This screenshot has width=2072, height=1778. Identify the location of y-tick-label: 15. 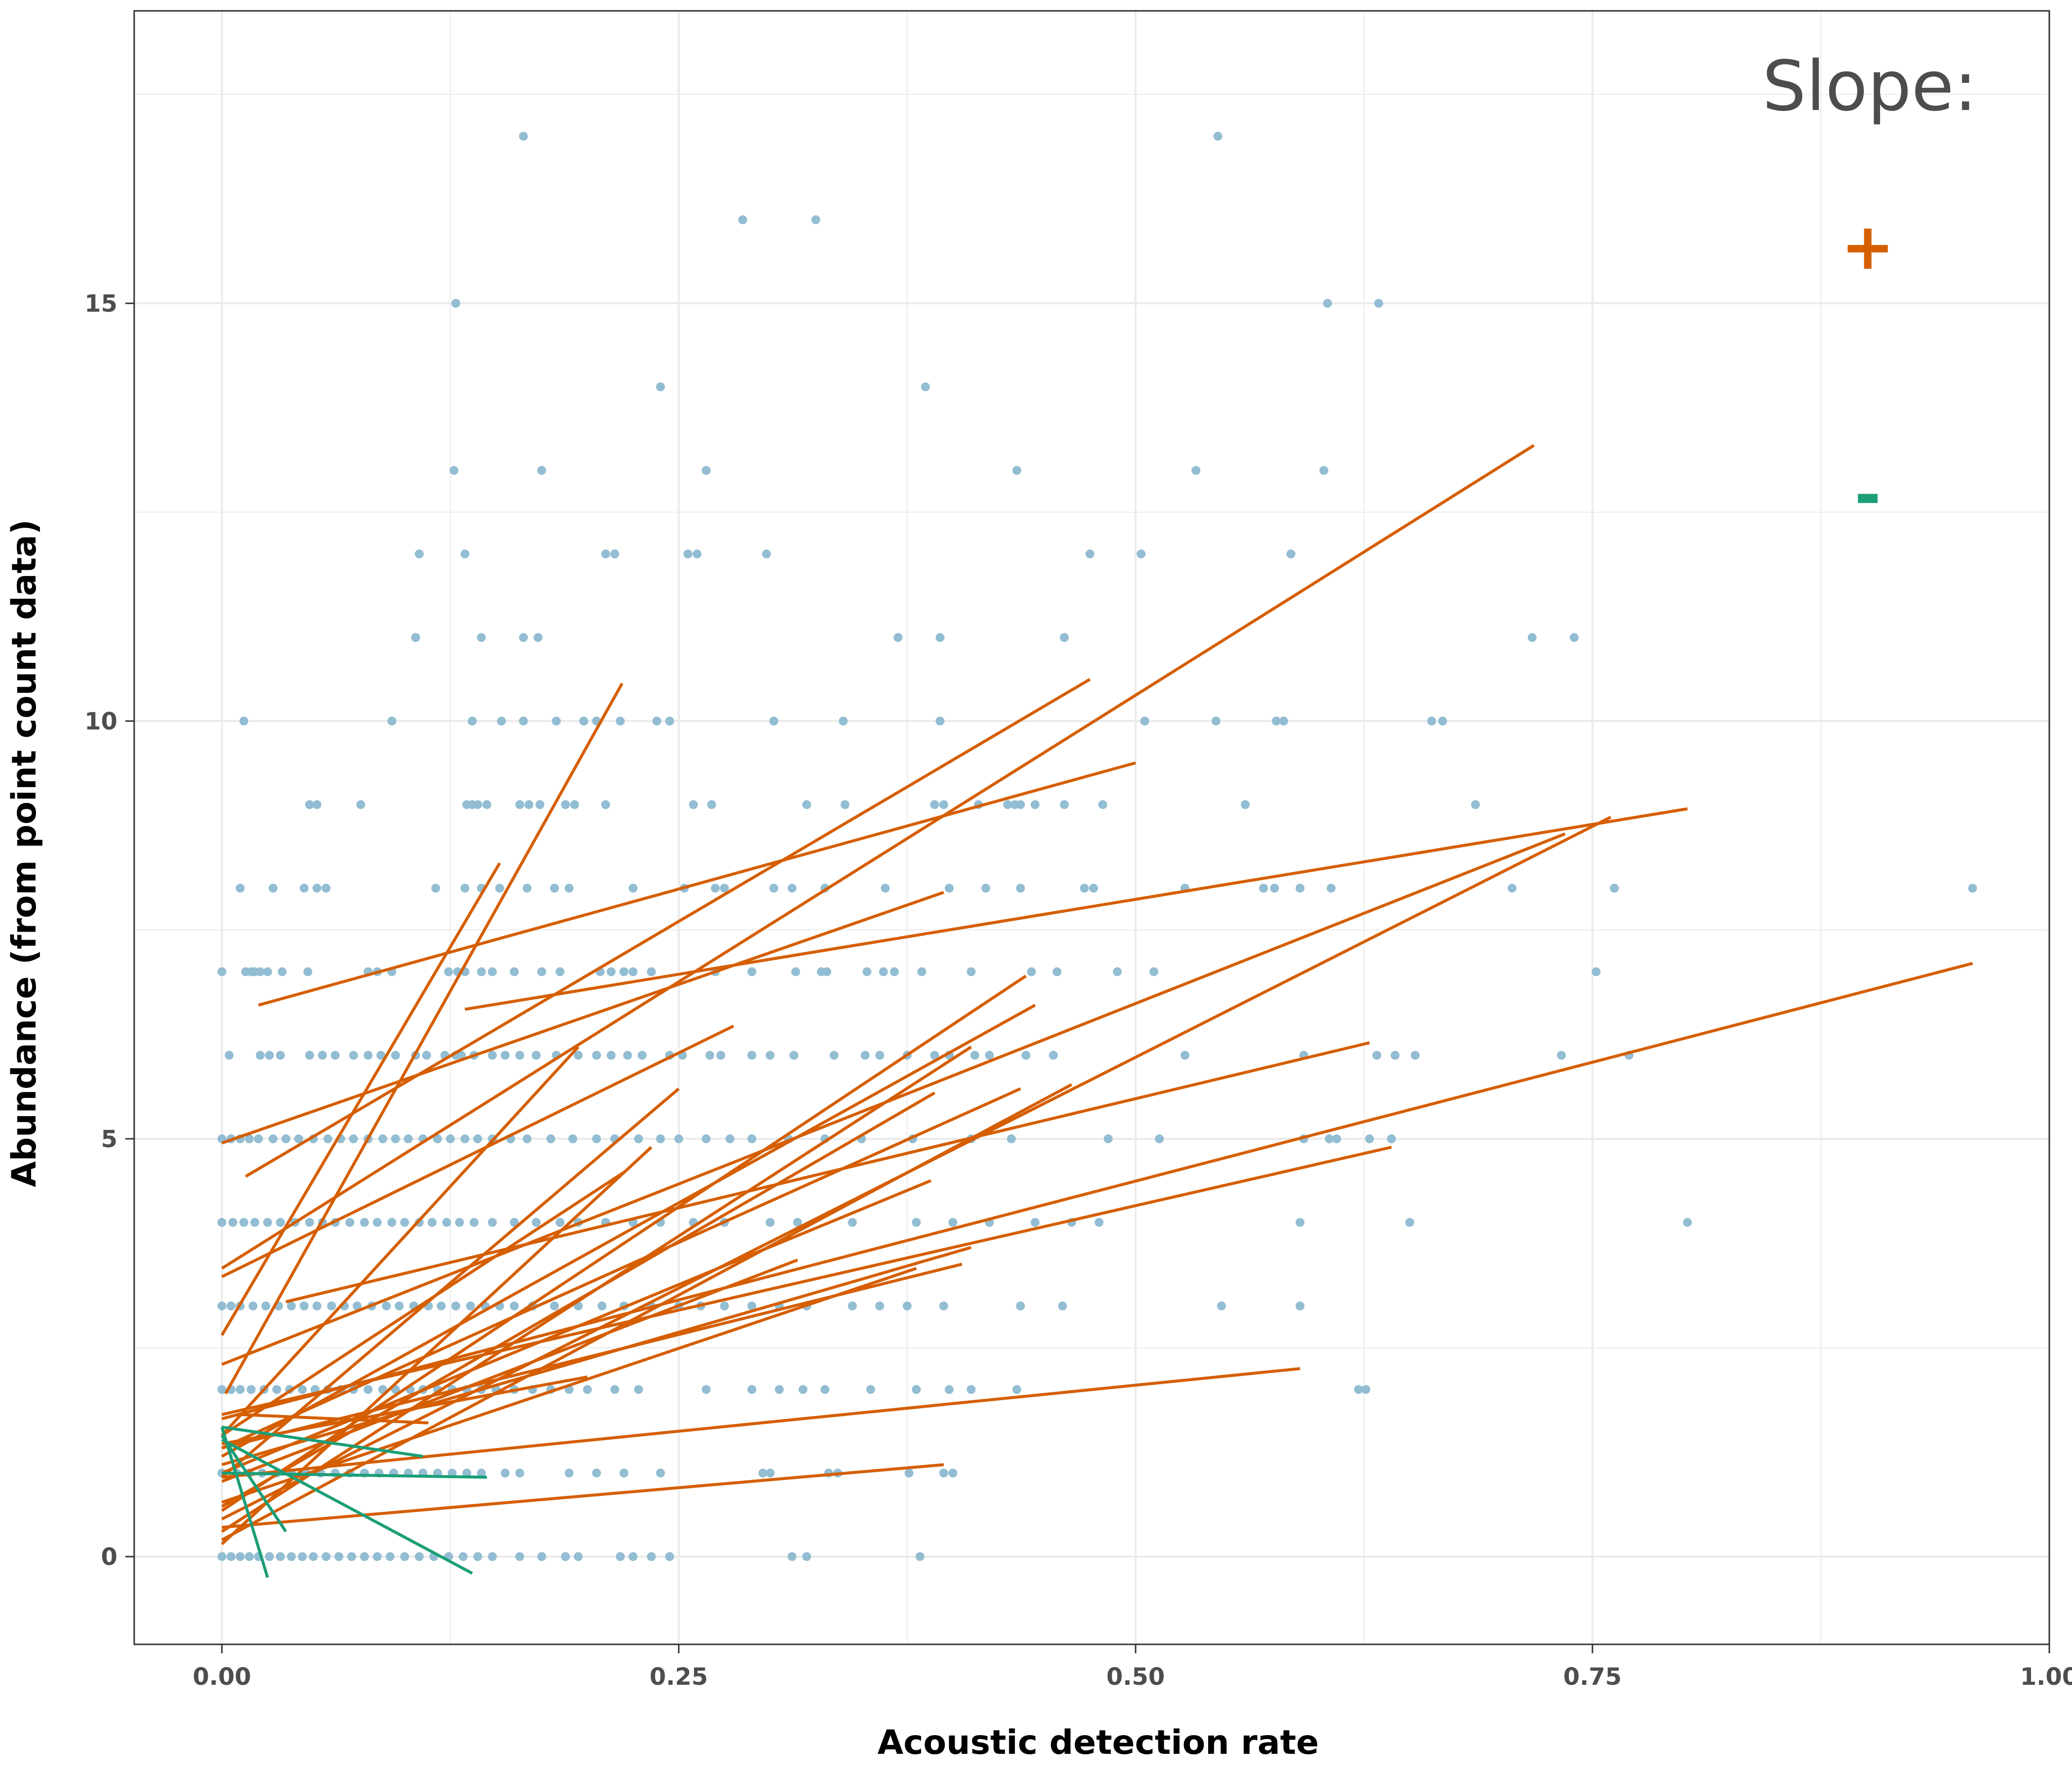
(100, 304).